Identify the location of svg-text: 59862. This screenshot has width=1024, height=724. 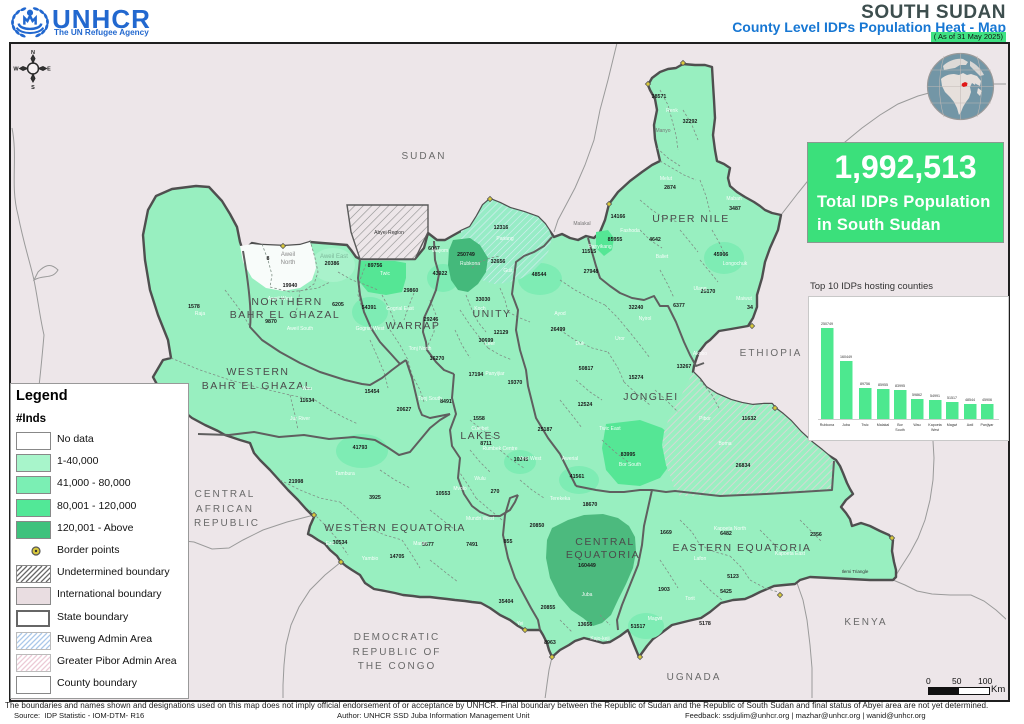
(917, 395).